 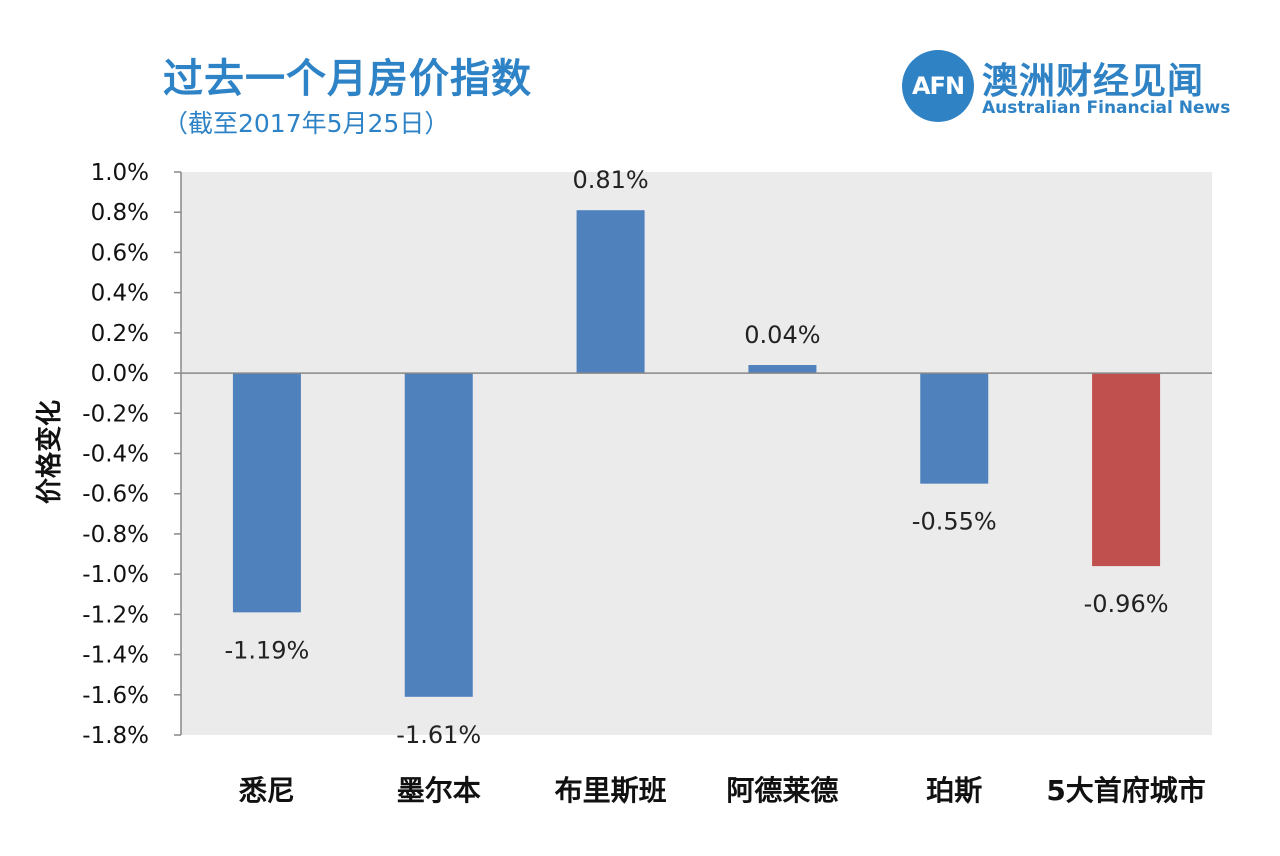 I want to click on y-axis-label: 价格变化, so click(x=49, y=452).